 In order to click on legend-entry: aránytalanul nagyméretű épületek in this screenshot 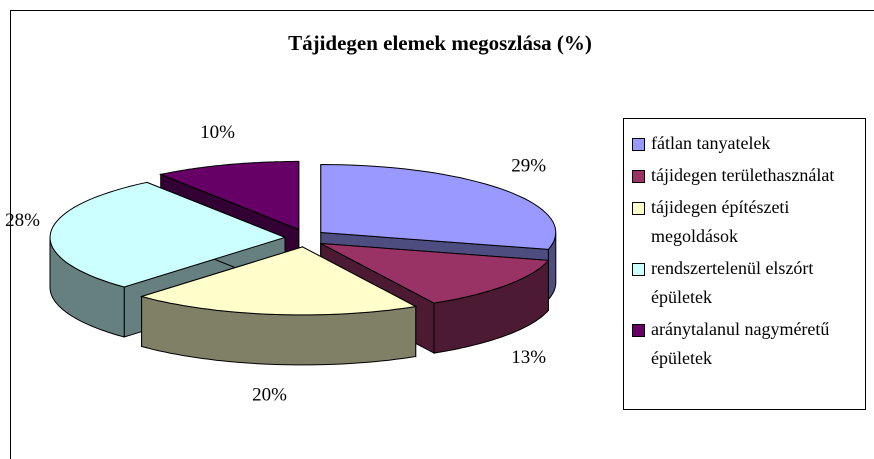, I will do `click(746, 344)`.